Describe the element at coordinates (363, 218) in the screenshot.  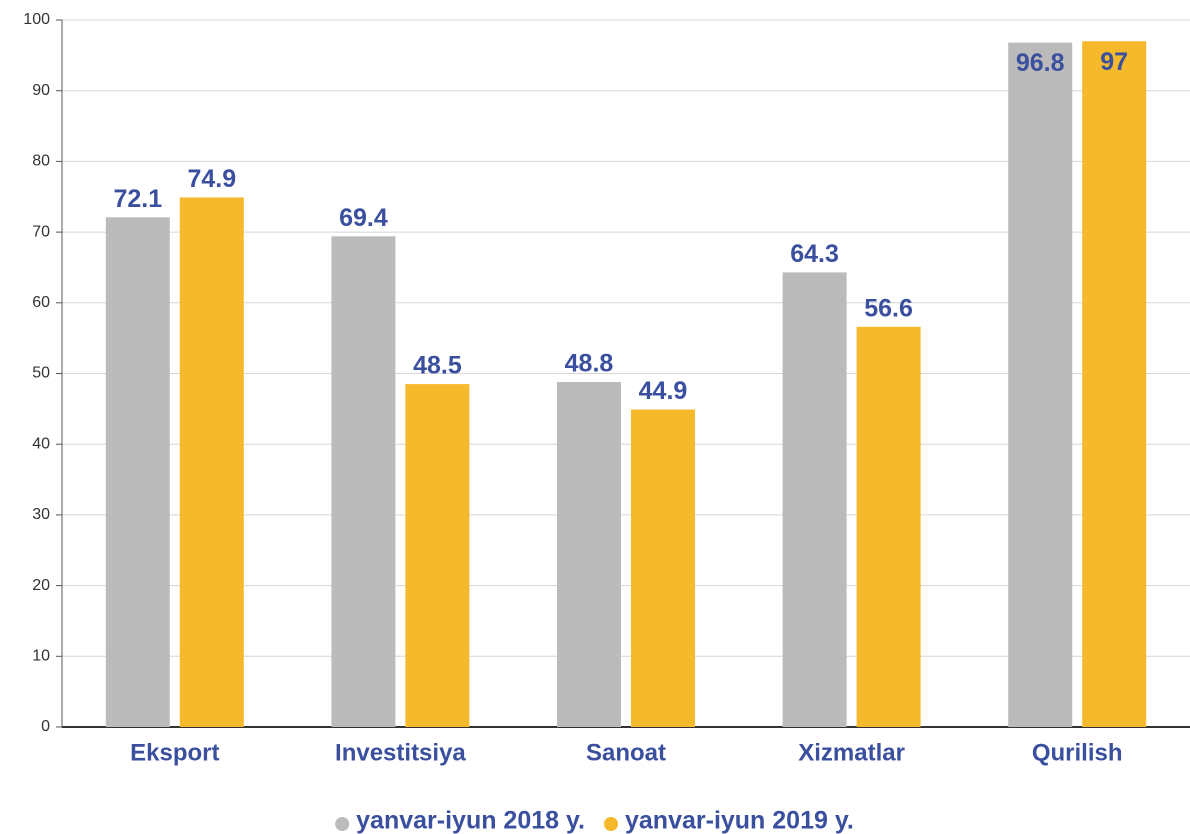
I see `value-label: 69.4` at that location.